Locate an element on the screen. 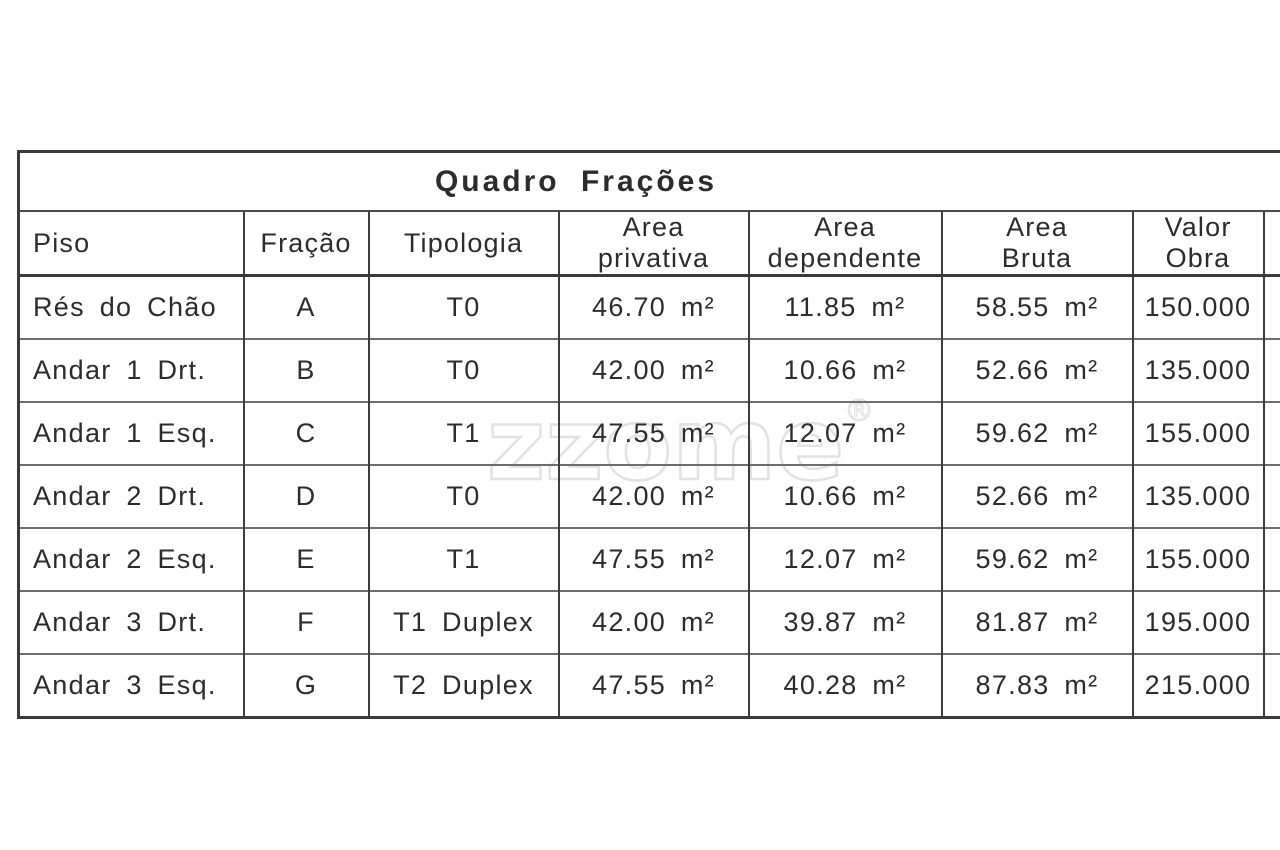 The width and height of the screenshot is (1280, 850). header-label: Fração is located at coordinates (306, 242).